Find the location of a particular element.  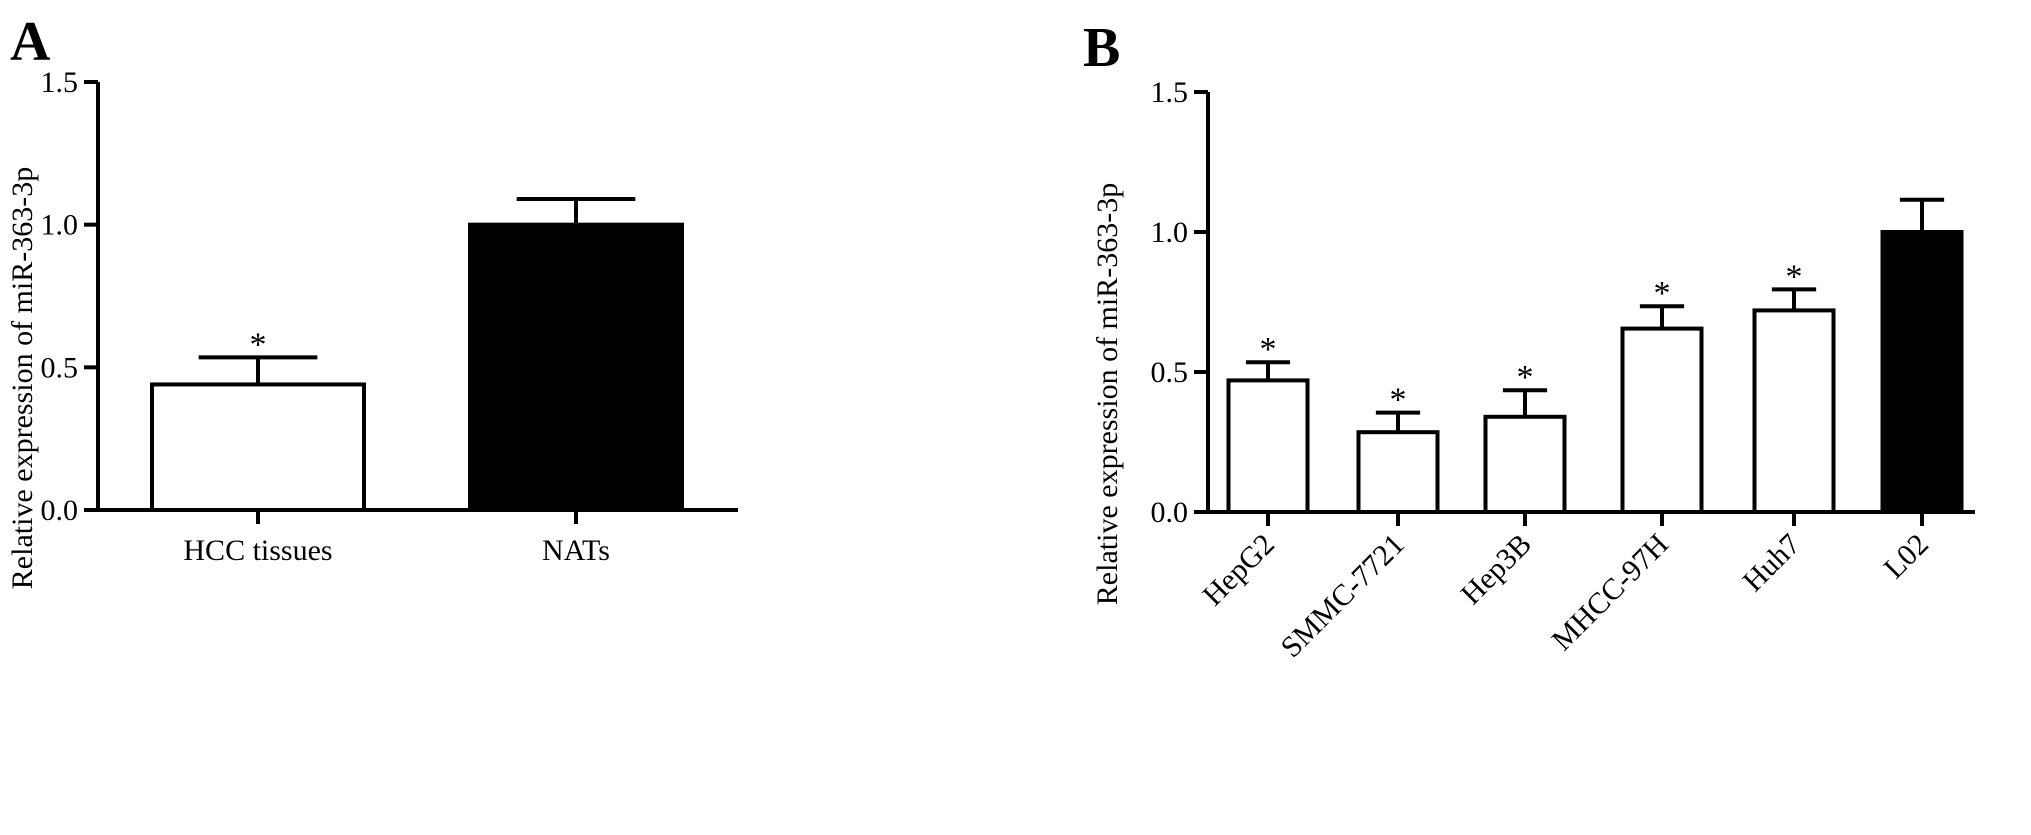

category-label-b: HepG2 is located at coordinates (1238, 570).